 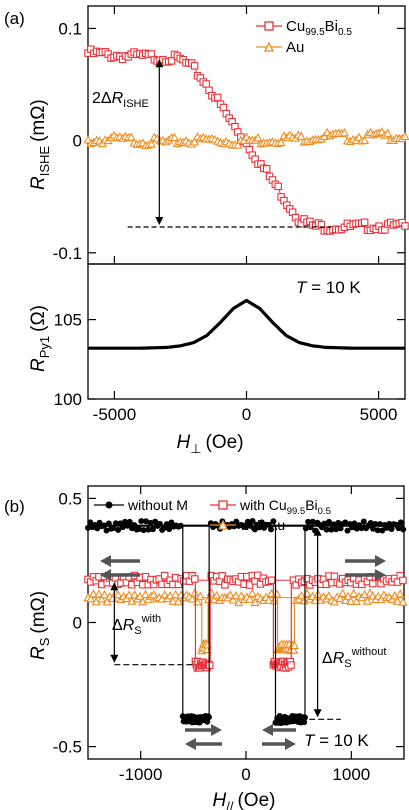 I want to click on panel-label-b: (b), so click(x=14, y=506).